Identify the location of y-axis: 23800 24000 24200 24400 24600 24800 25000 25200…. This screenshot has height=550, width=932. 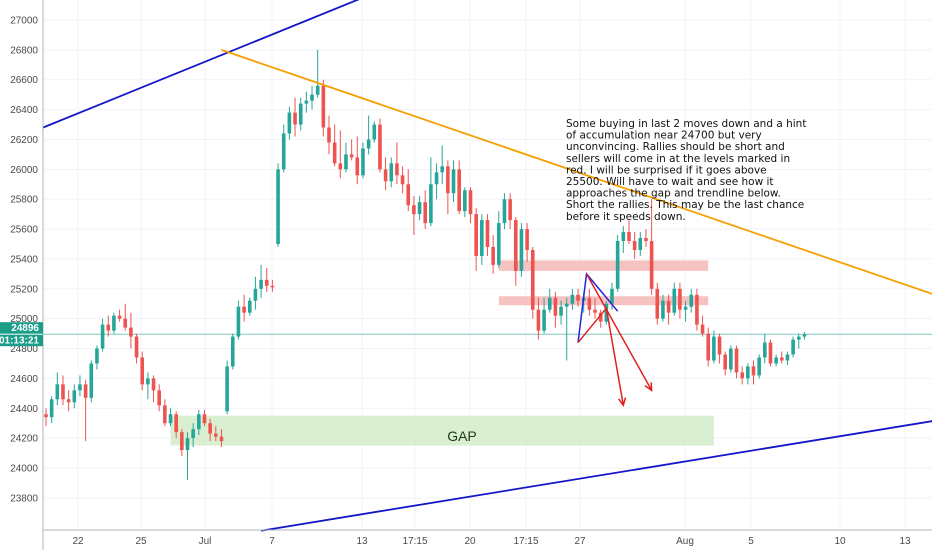
(27, 275).